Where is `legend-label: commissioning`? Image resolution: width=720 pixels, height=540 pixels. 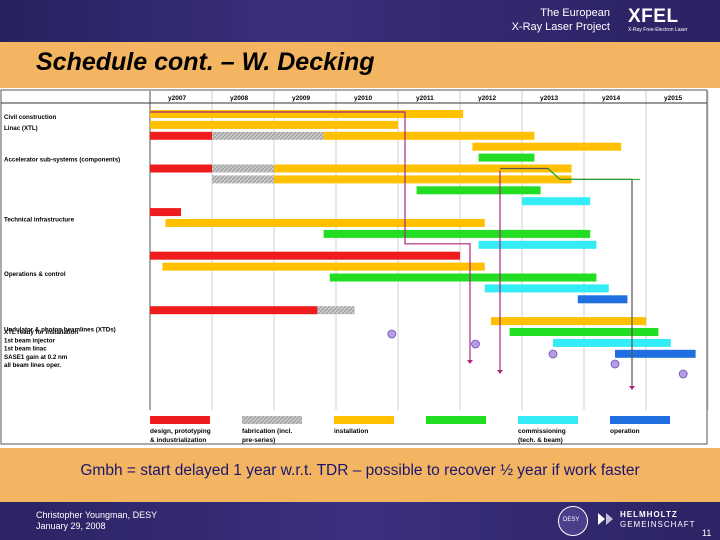 legend-label: commissioning is located at coordinates (542, 431).